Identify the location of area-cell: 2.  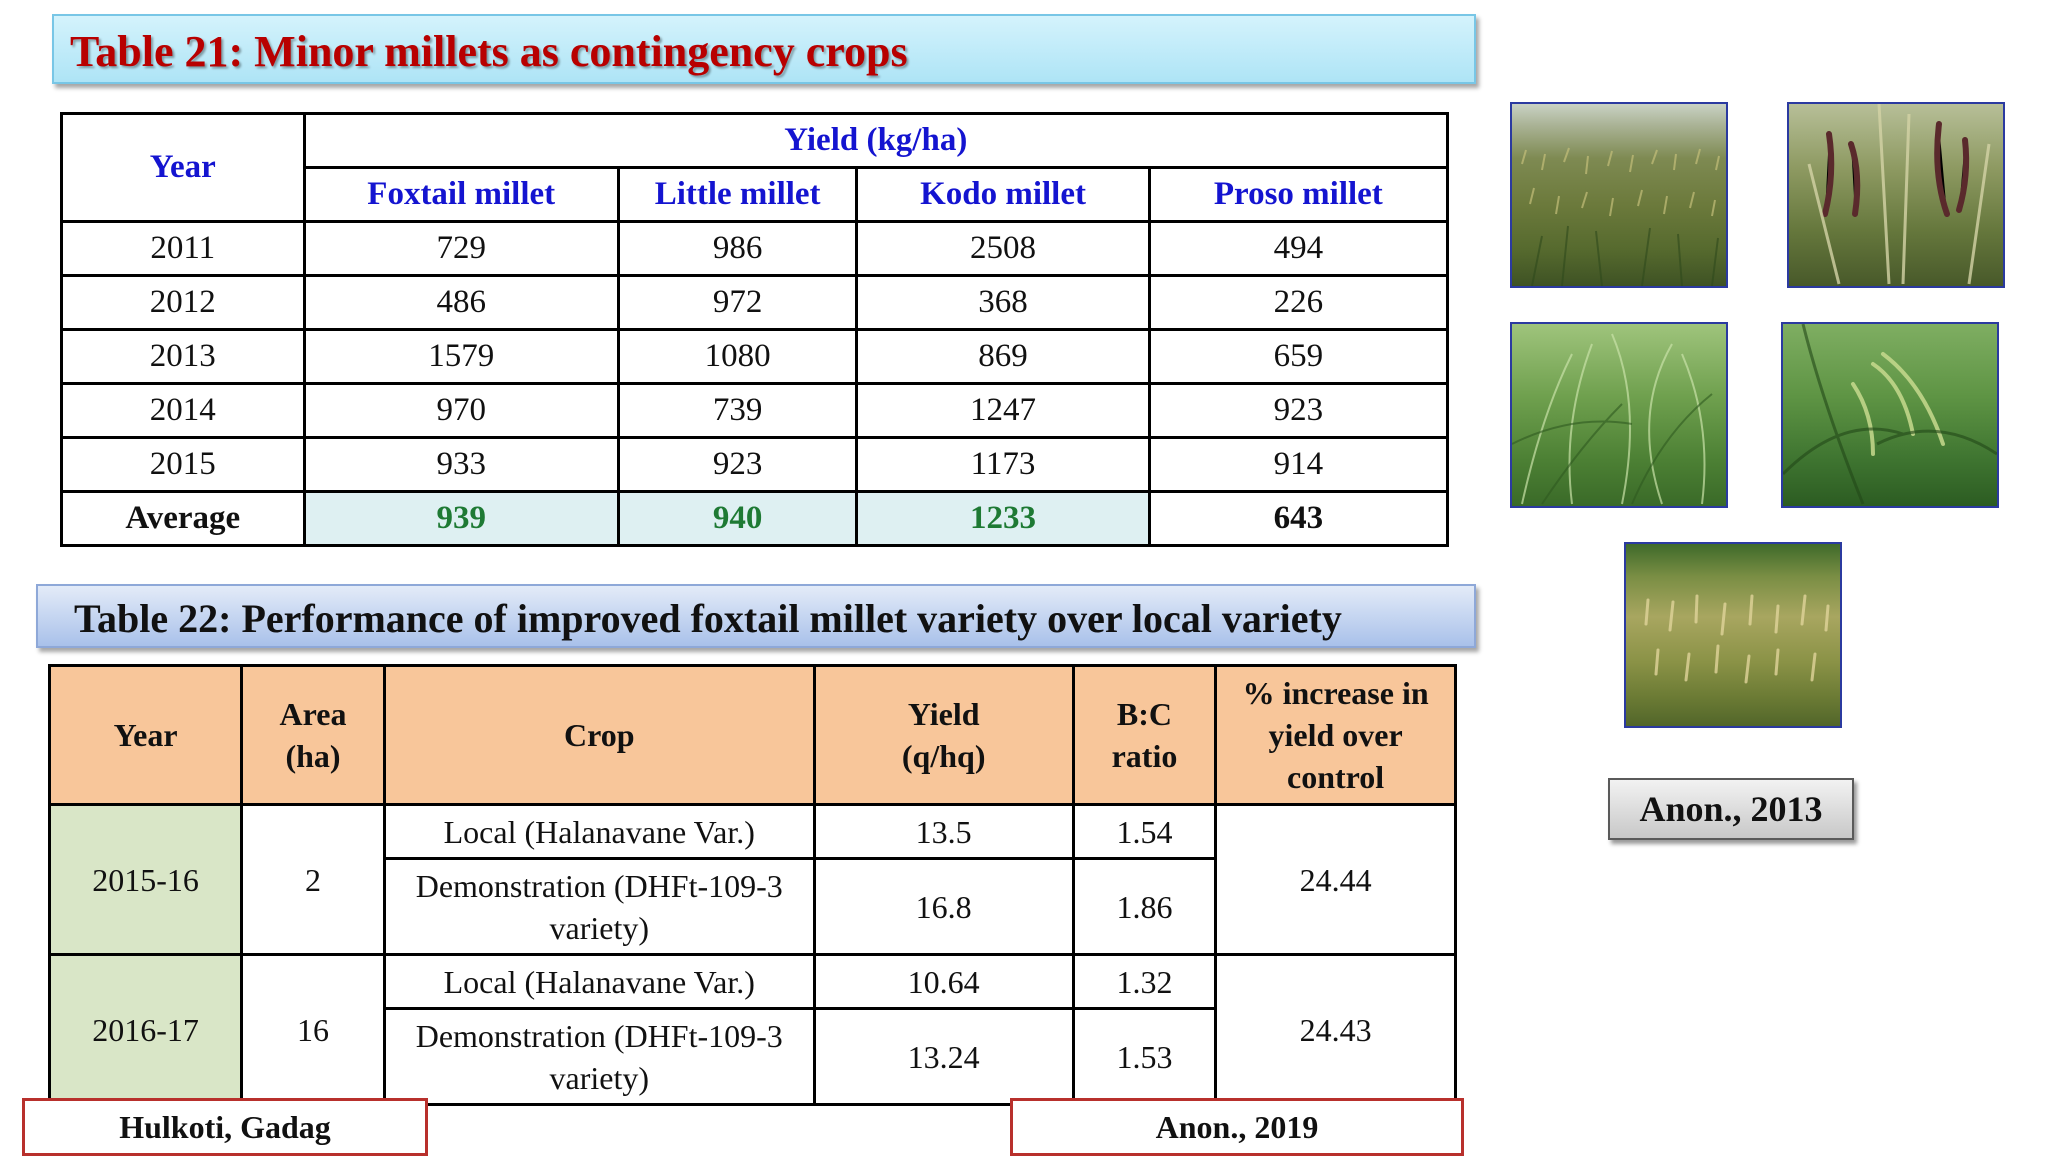
(313, 879).